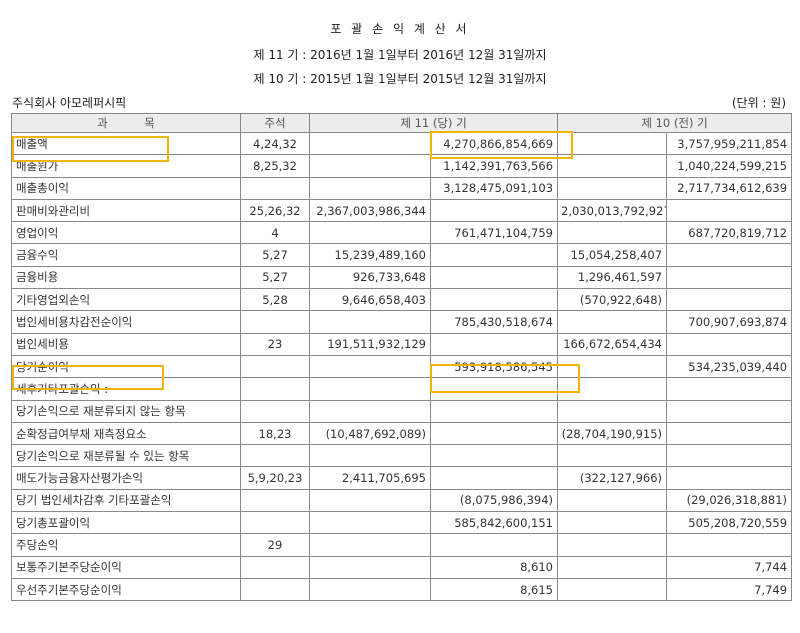 This screenshot has width=800, height=633. What do you see at coordinates (612, 433) in the screenshot?
I see `prior-detail-cell: (28,704,190,915)` at bounding box center [612, 433].